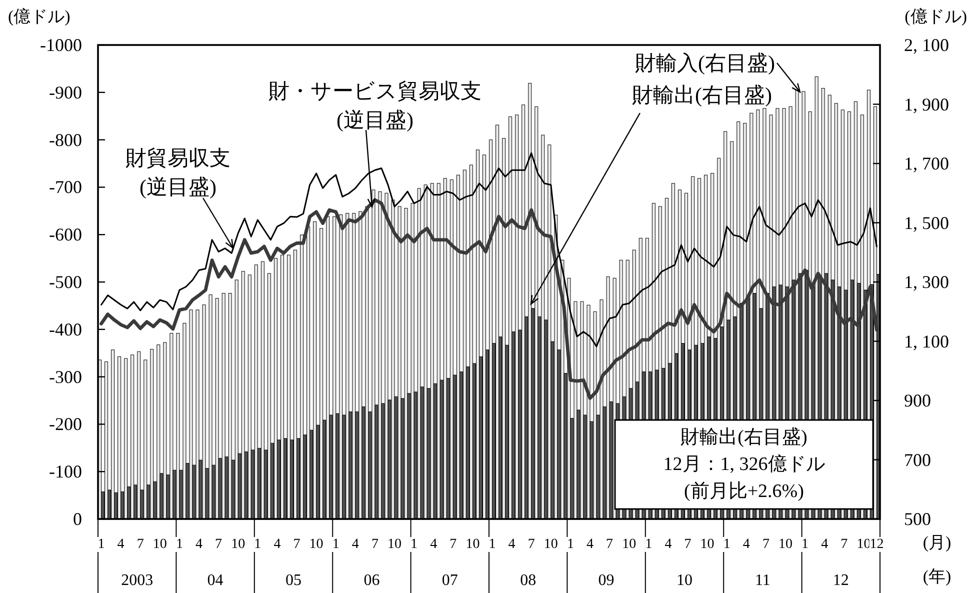 Image resolution: width=971 pixels, height=593 pixels. I want to click on y2-tick-label: 1, 500, so click(926, 222).